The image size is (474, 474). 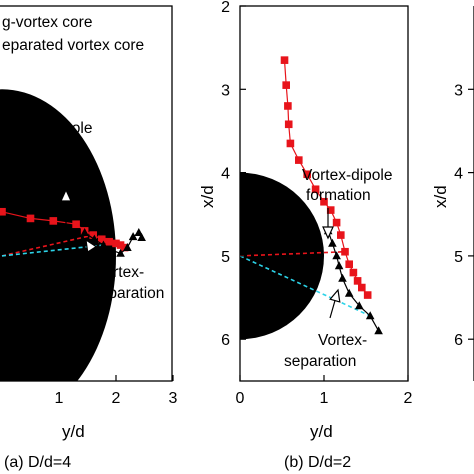 What do you see at coordinates (321, 431) in the screenshot?
I see `panel-b-xlabel: y/d` at bounding box center [321, 431].